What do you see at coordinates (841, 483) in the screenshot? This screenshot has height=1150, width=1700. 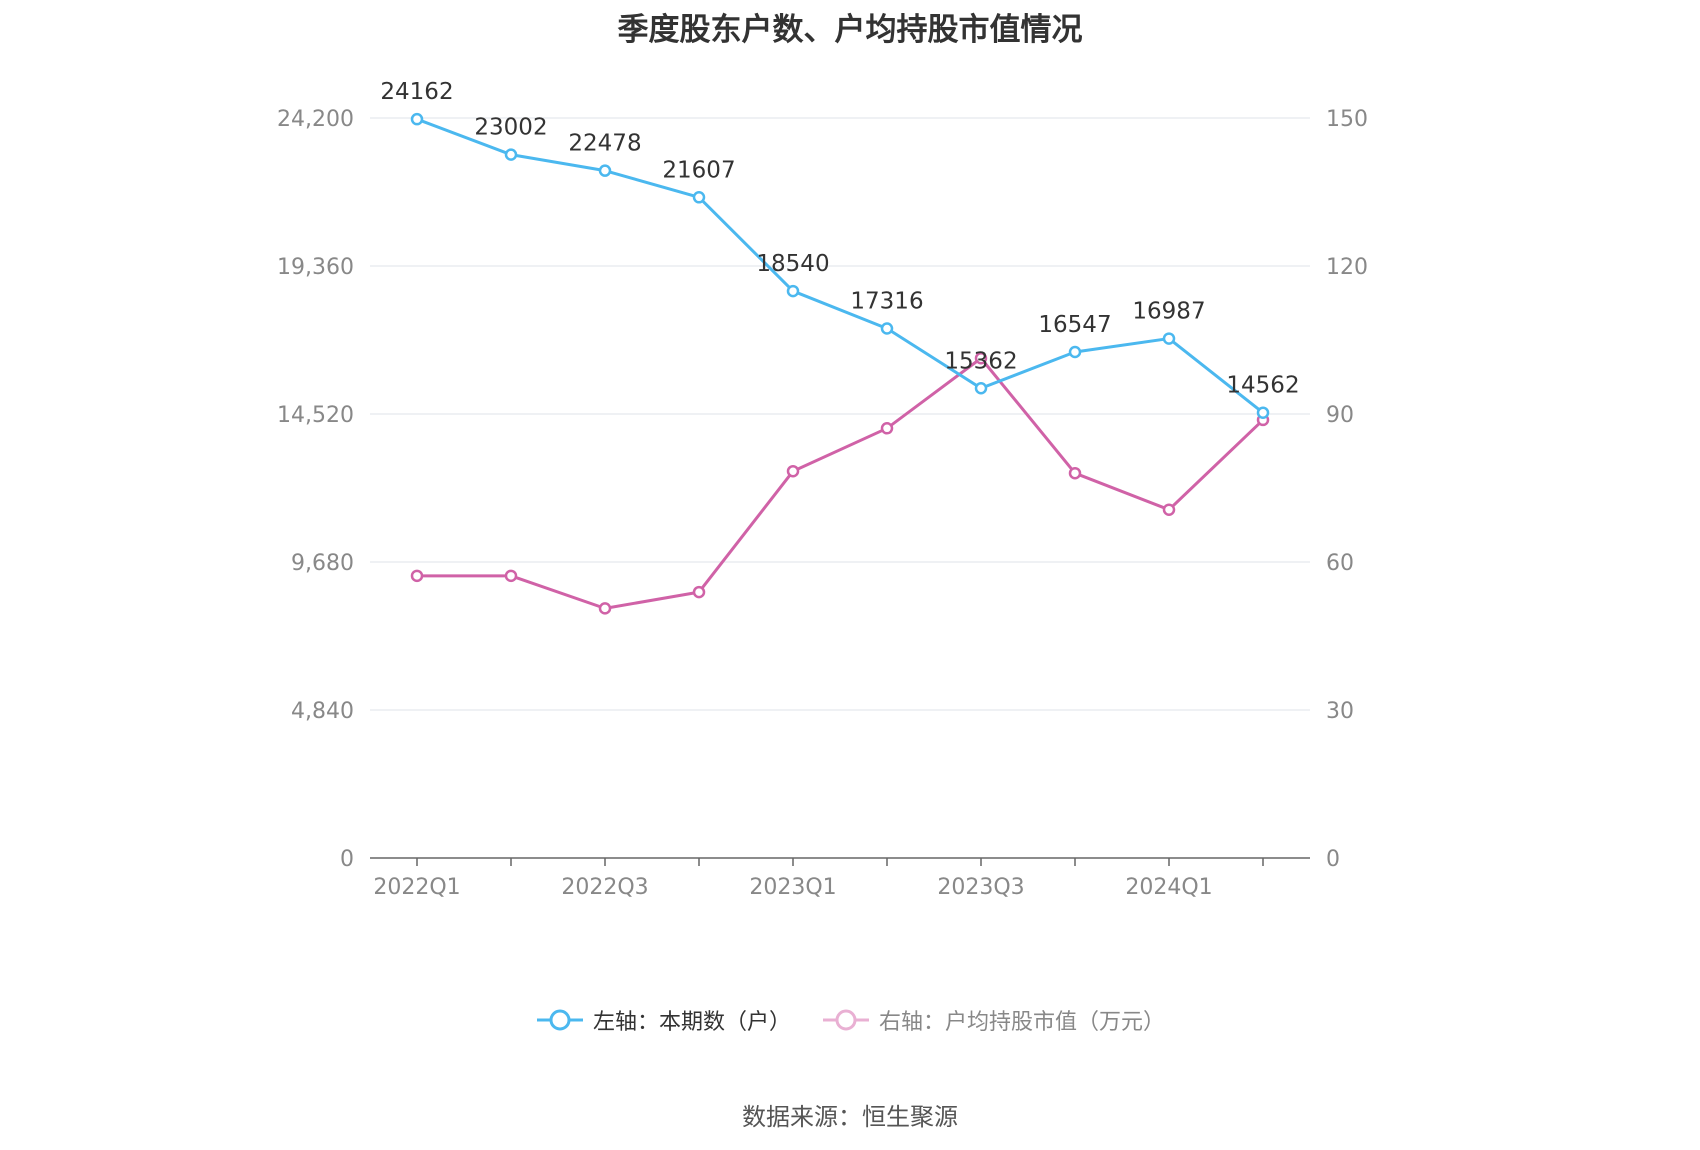 I see `right-series-line` at bounding box center [841, 483].